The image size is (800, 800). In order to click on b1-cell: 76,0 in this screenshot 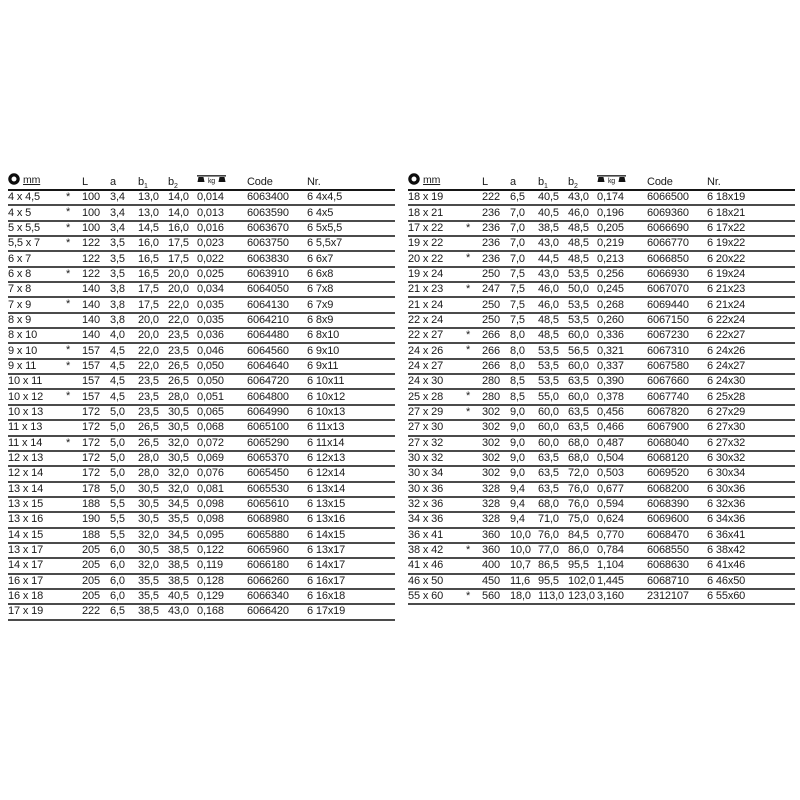, I will do `click(553, 535)`.